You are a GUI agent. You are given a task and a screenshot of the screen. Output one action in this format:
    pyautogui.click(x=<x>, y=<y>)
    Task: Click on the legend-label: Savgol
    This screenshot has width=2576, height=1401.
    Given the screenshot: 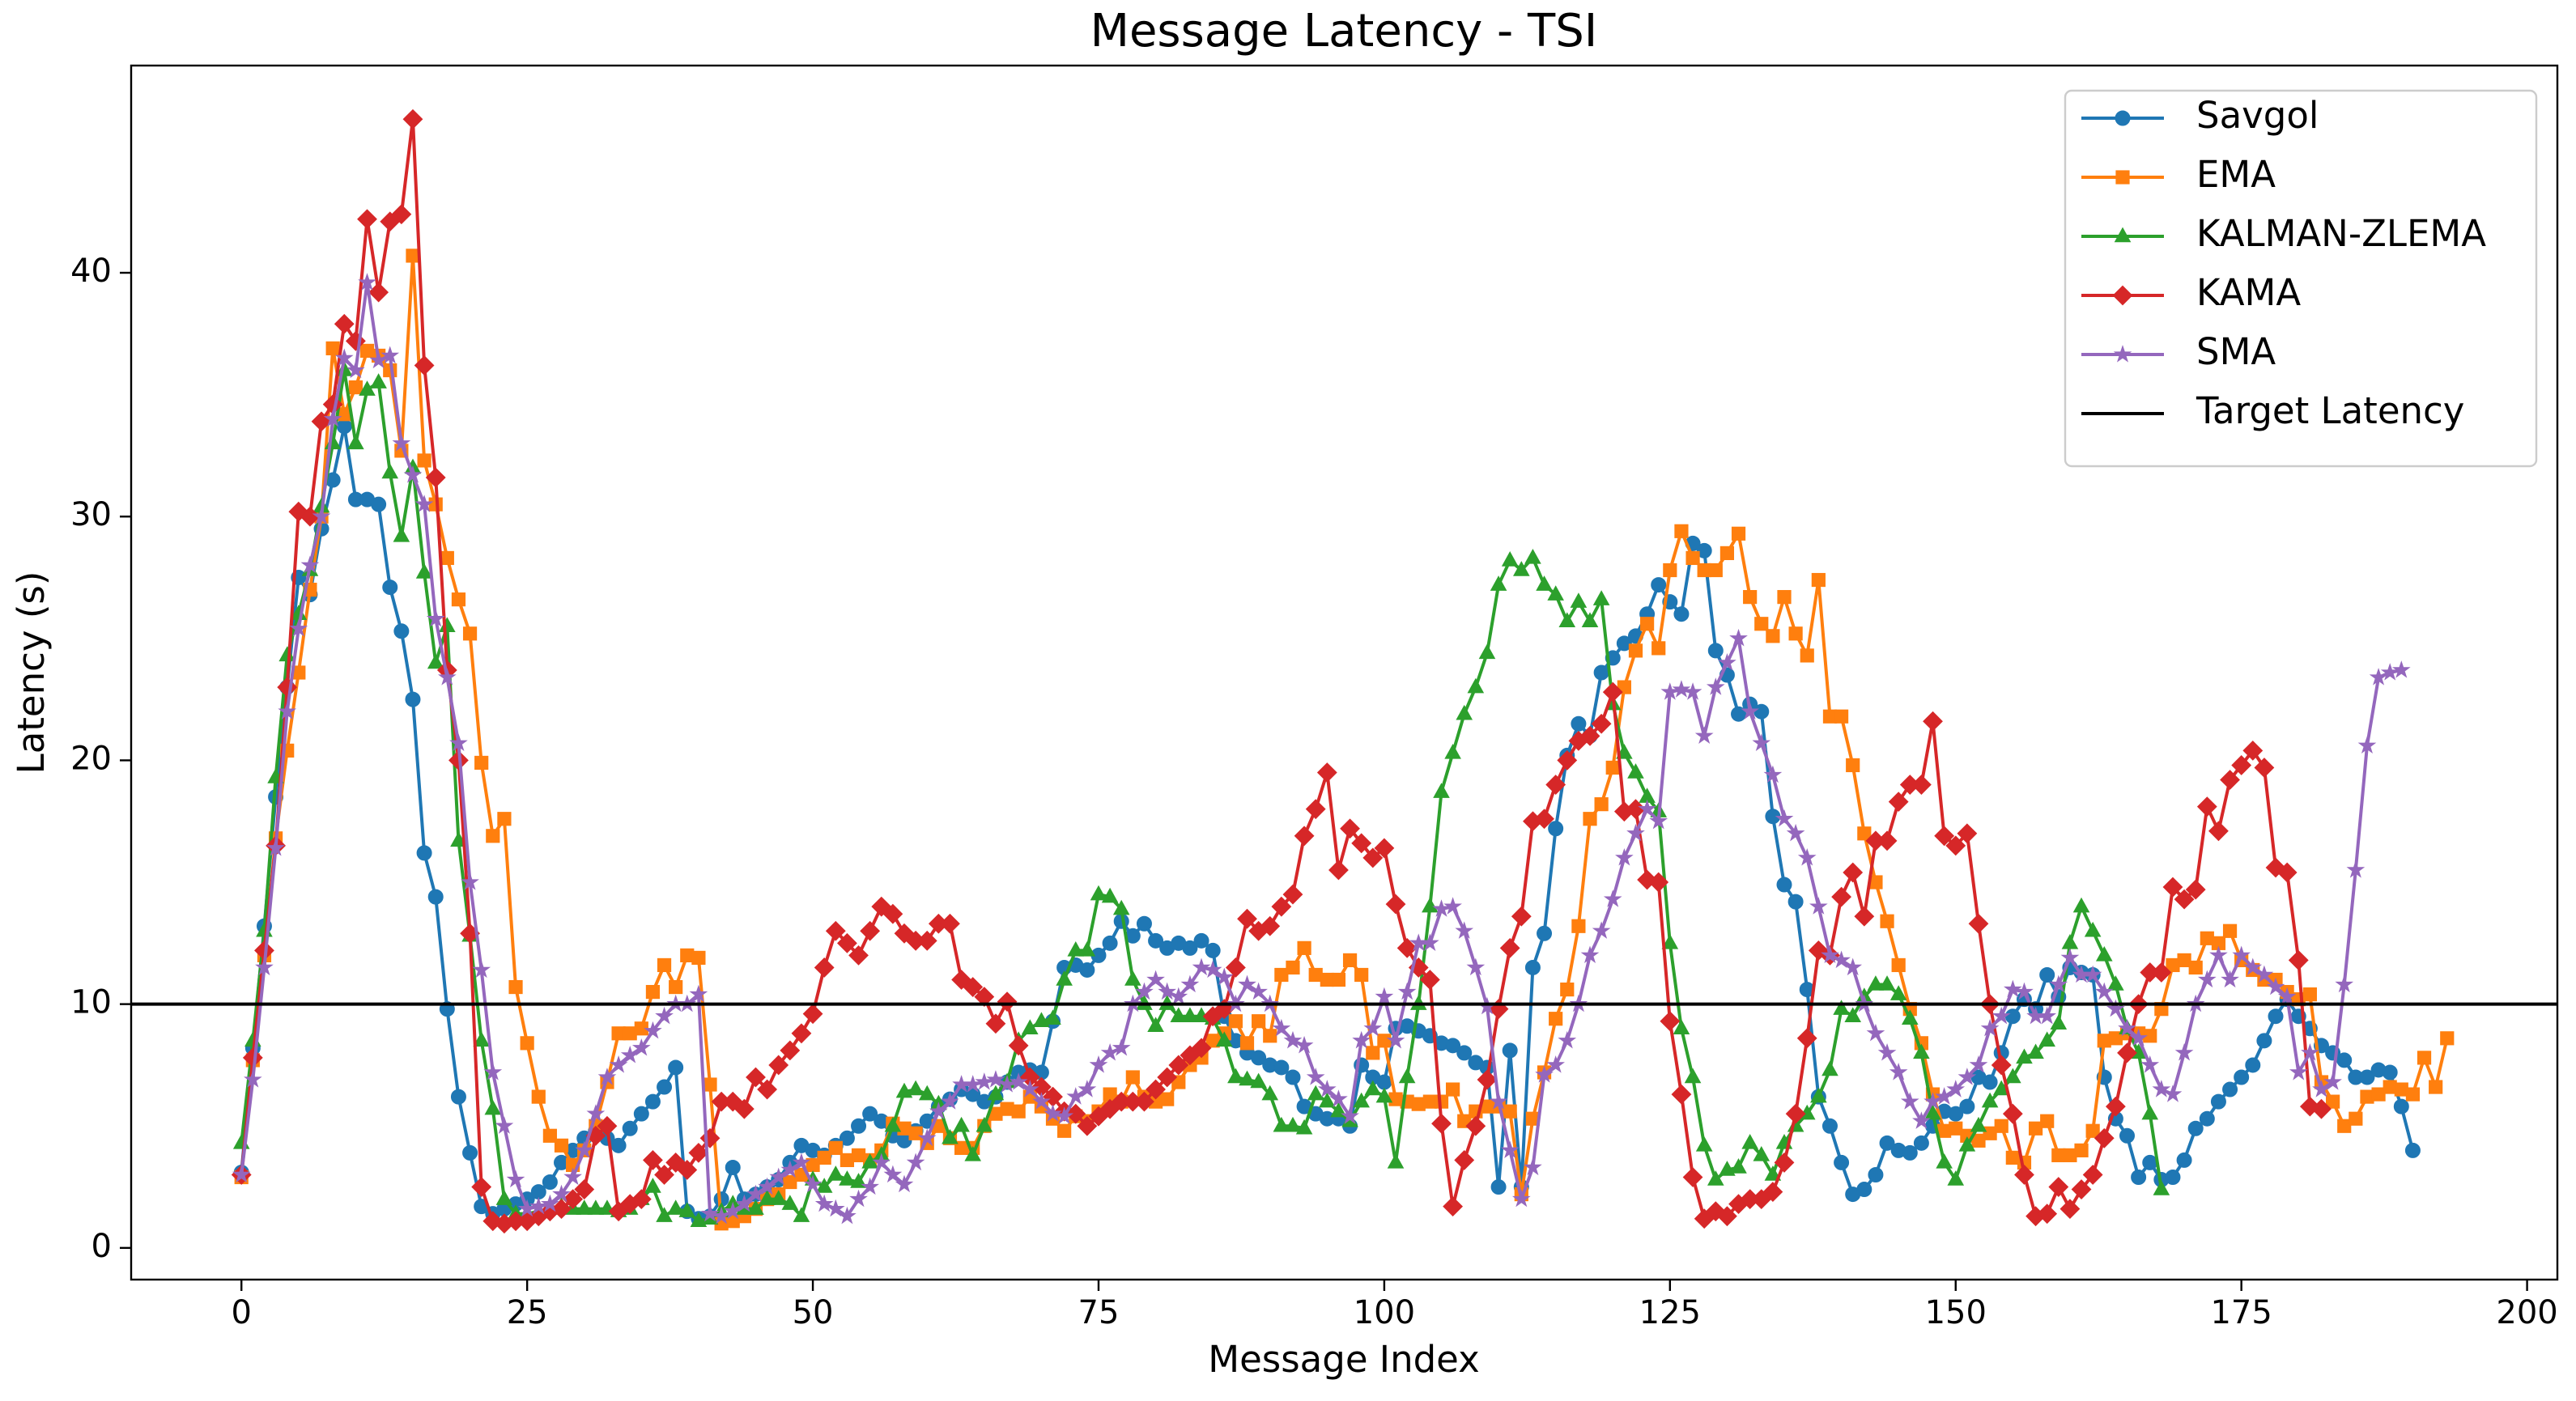 What is the action you would take?
    pyautogui.click(x=2257, y=115)
    